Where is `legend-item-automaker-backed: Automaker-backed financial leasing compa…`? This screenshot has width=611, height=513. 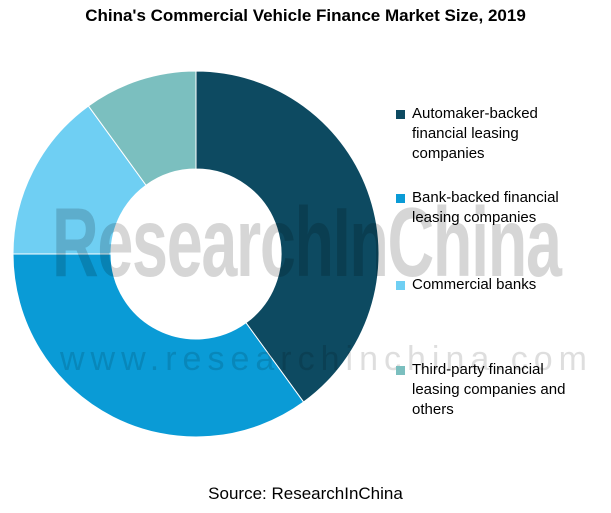
legend-item-automaker-backed: Automaker-backed financial leasing compa… is located at coordinates (501, 134).